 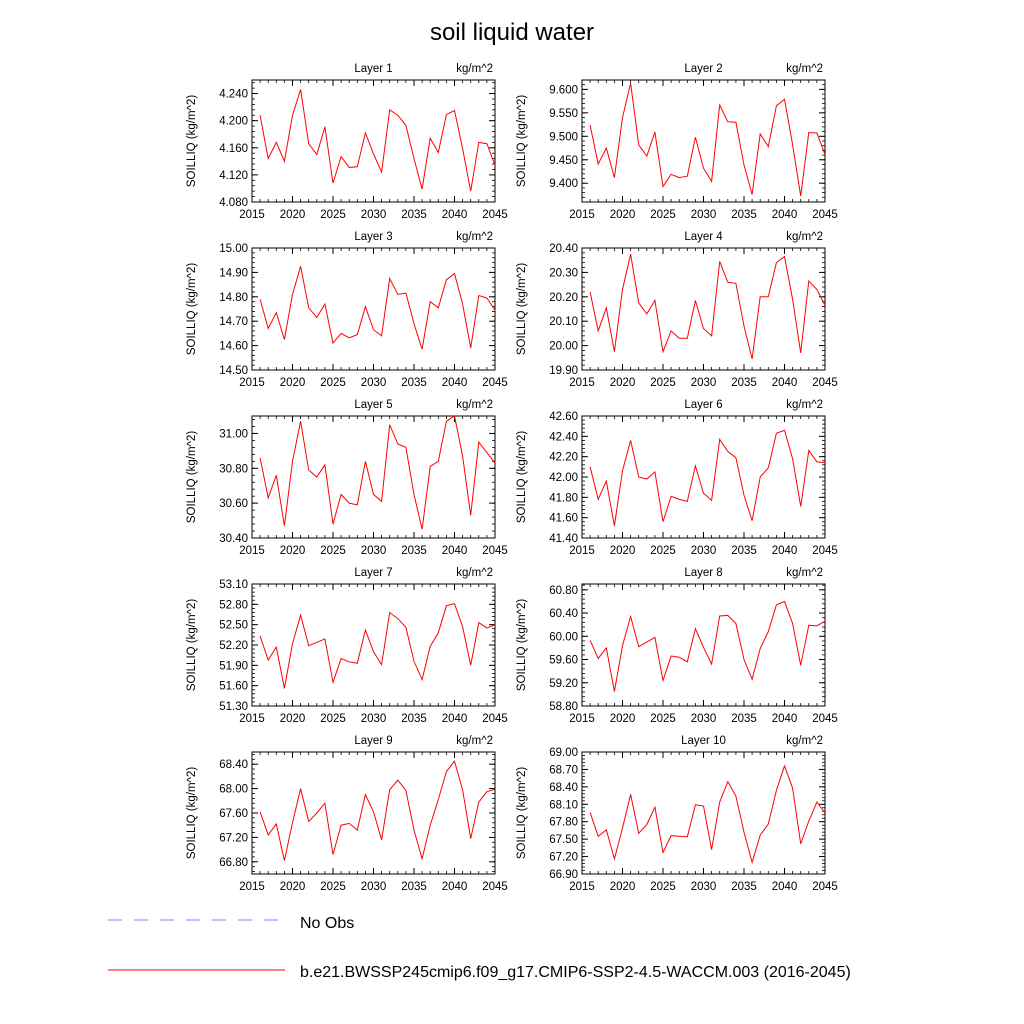 I want to click on y-tick-label: 20.30, so click(x=563, y=273).